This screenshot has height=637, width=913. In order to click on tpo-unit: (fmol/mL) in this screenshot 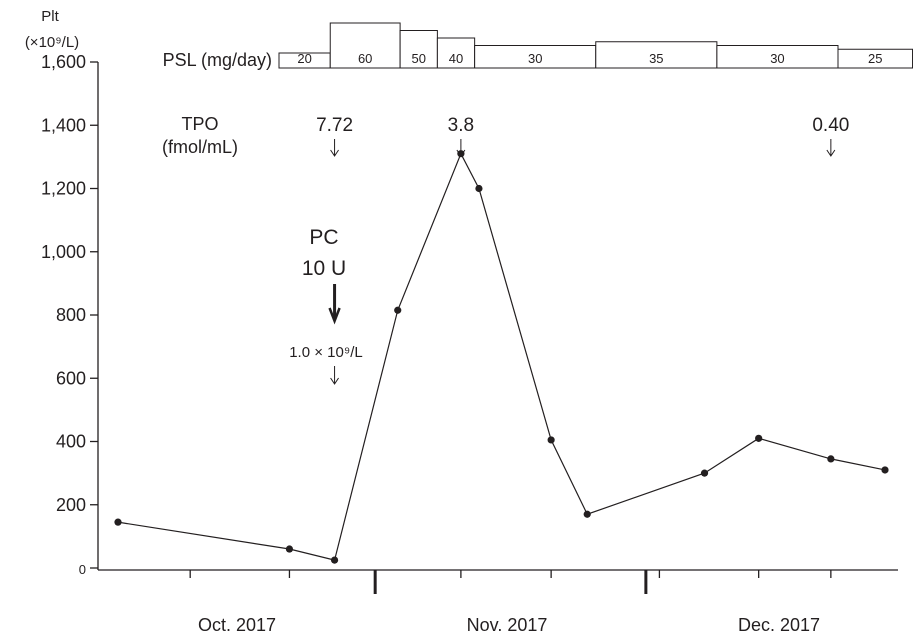, I will do `click(200, 147)`.